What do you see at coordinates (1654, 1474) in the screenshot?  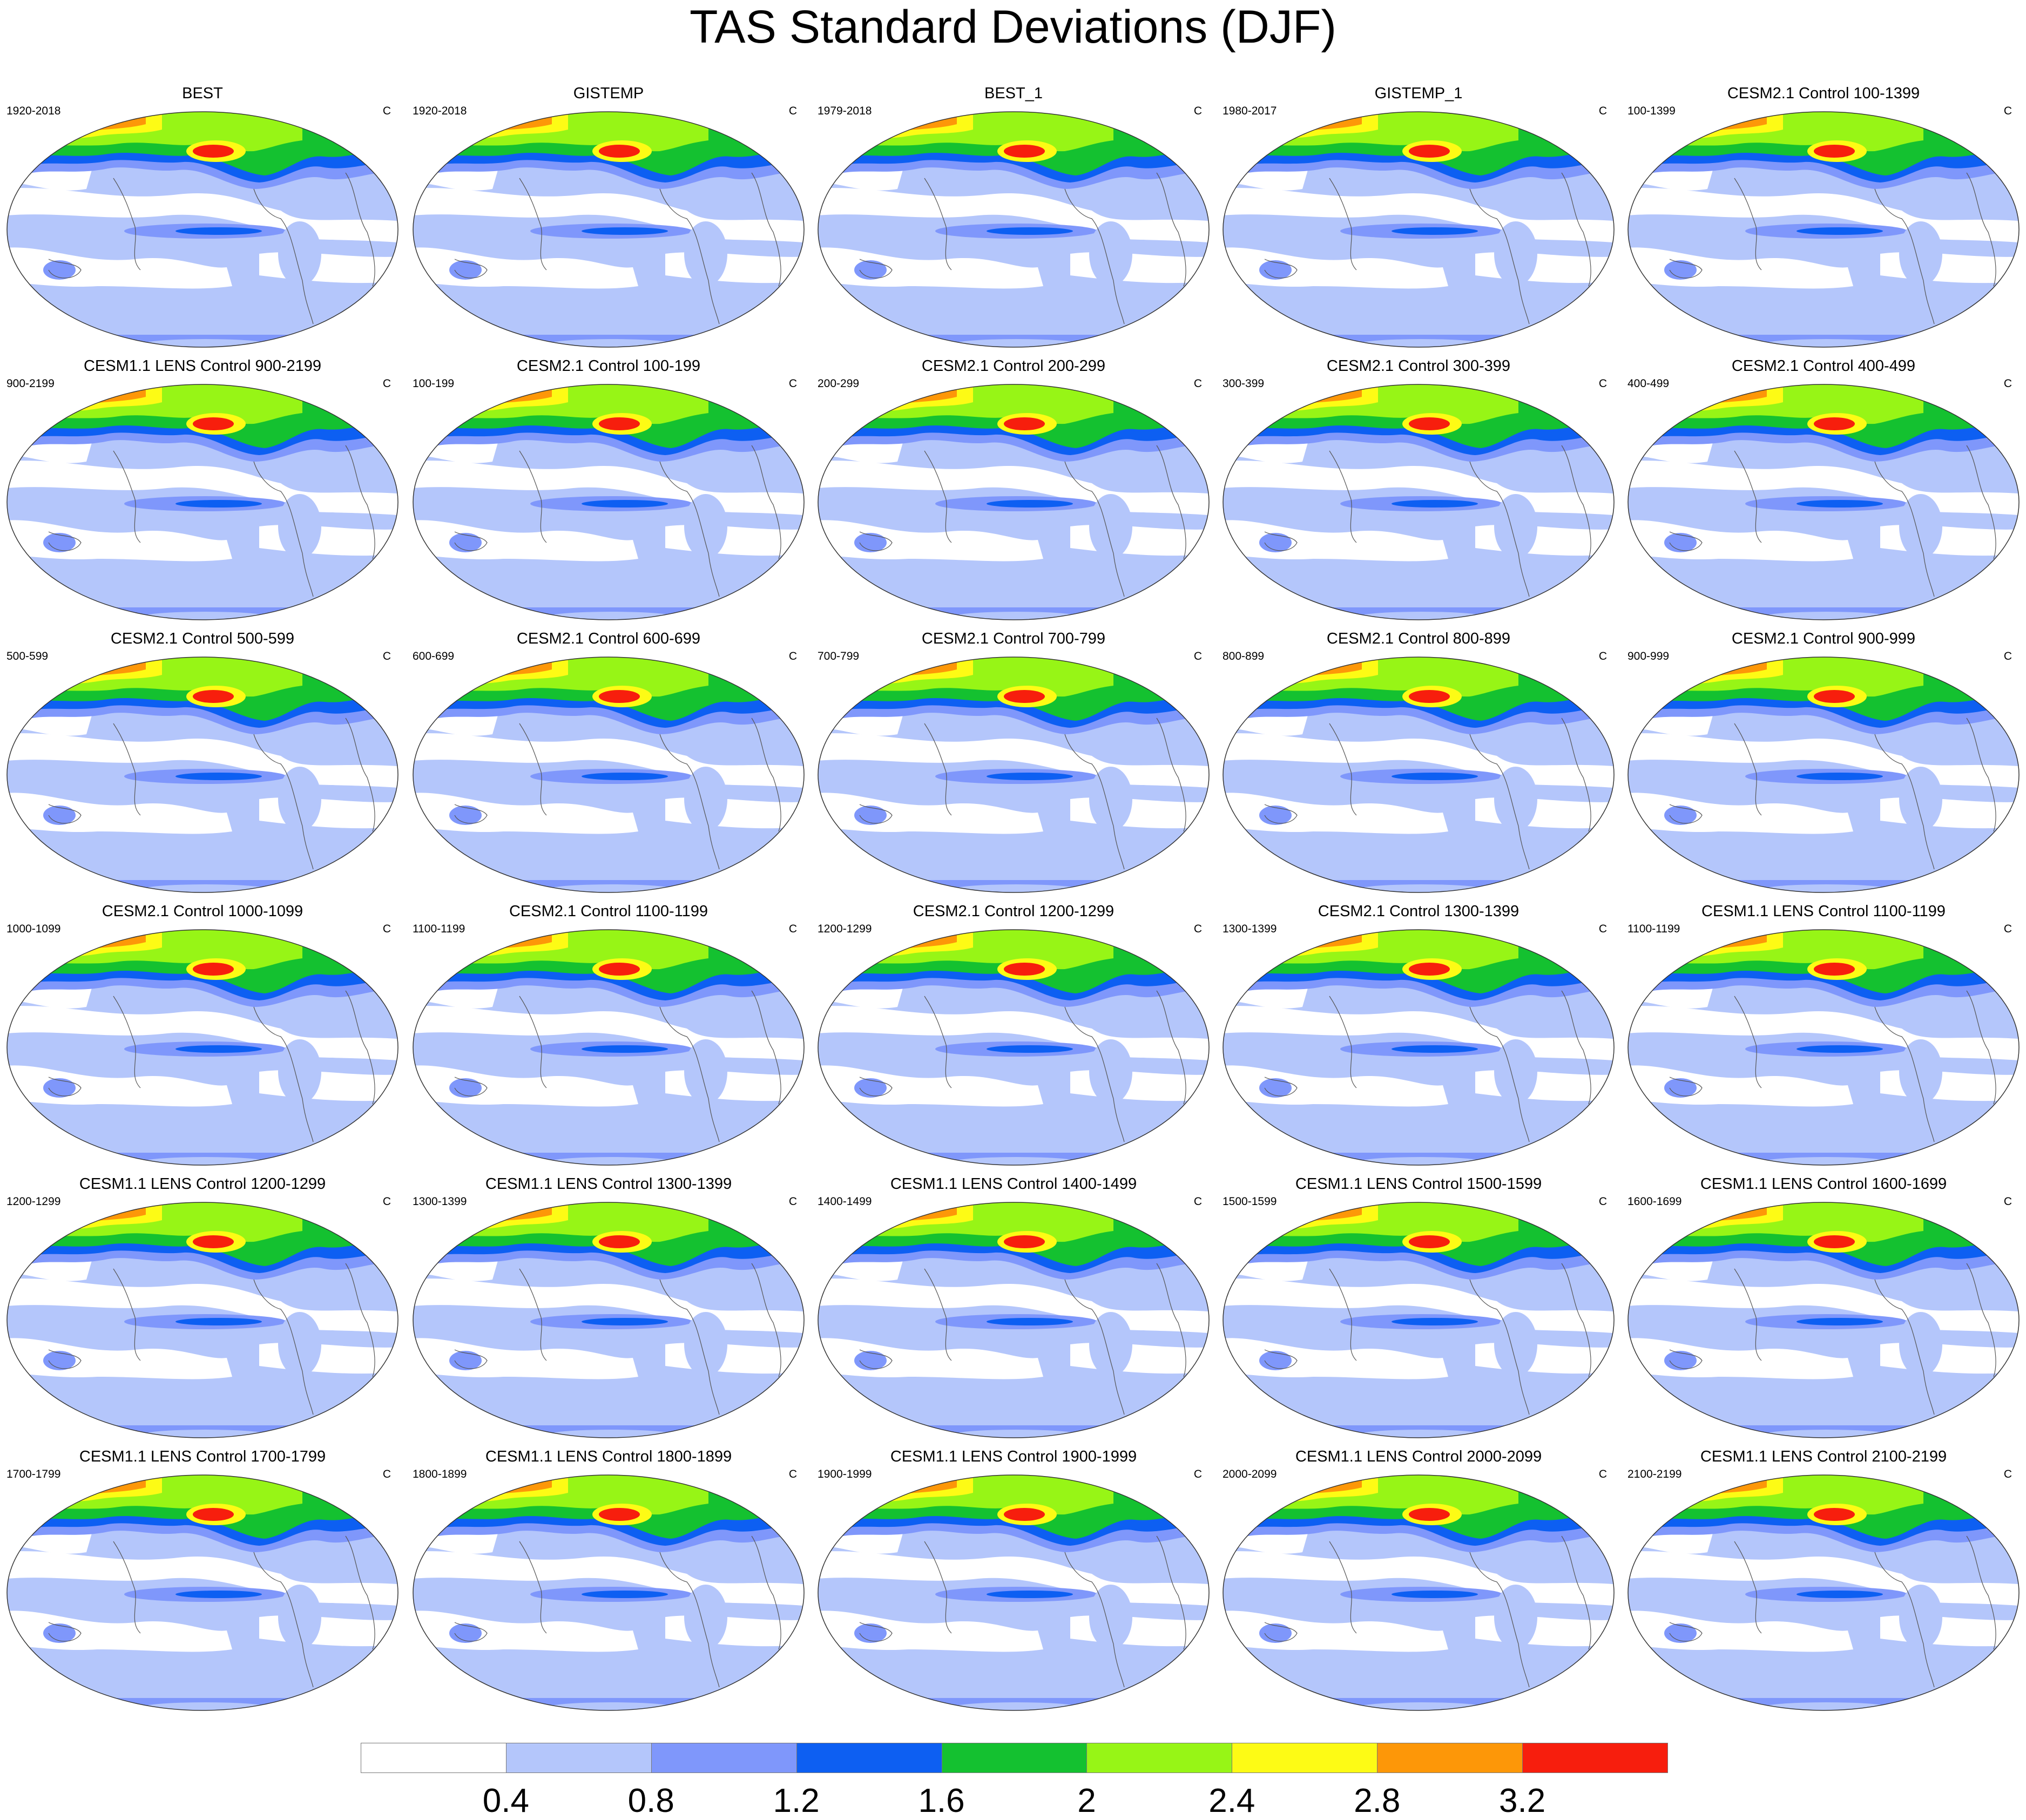 I see `panel-years: 2100-2199` at bounding box center [1654, 1474].